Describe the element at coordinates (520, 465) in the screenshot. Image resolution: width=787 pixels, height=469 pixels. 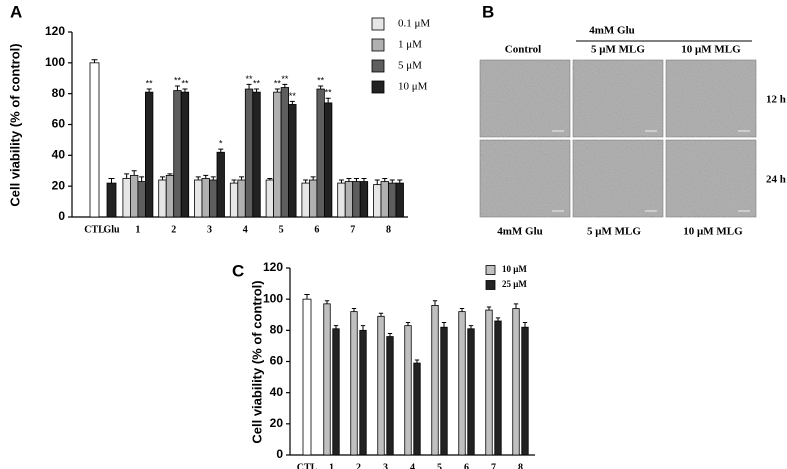
I see `x-tick-label: 8` at that location.